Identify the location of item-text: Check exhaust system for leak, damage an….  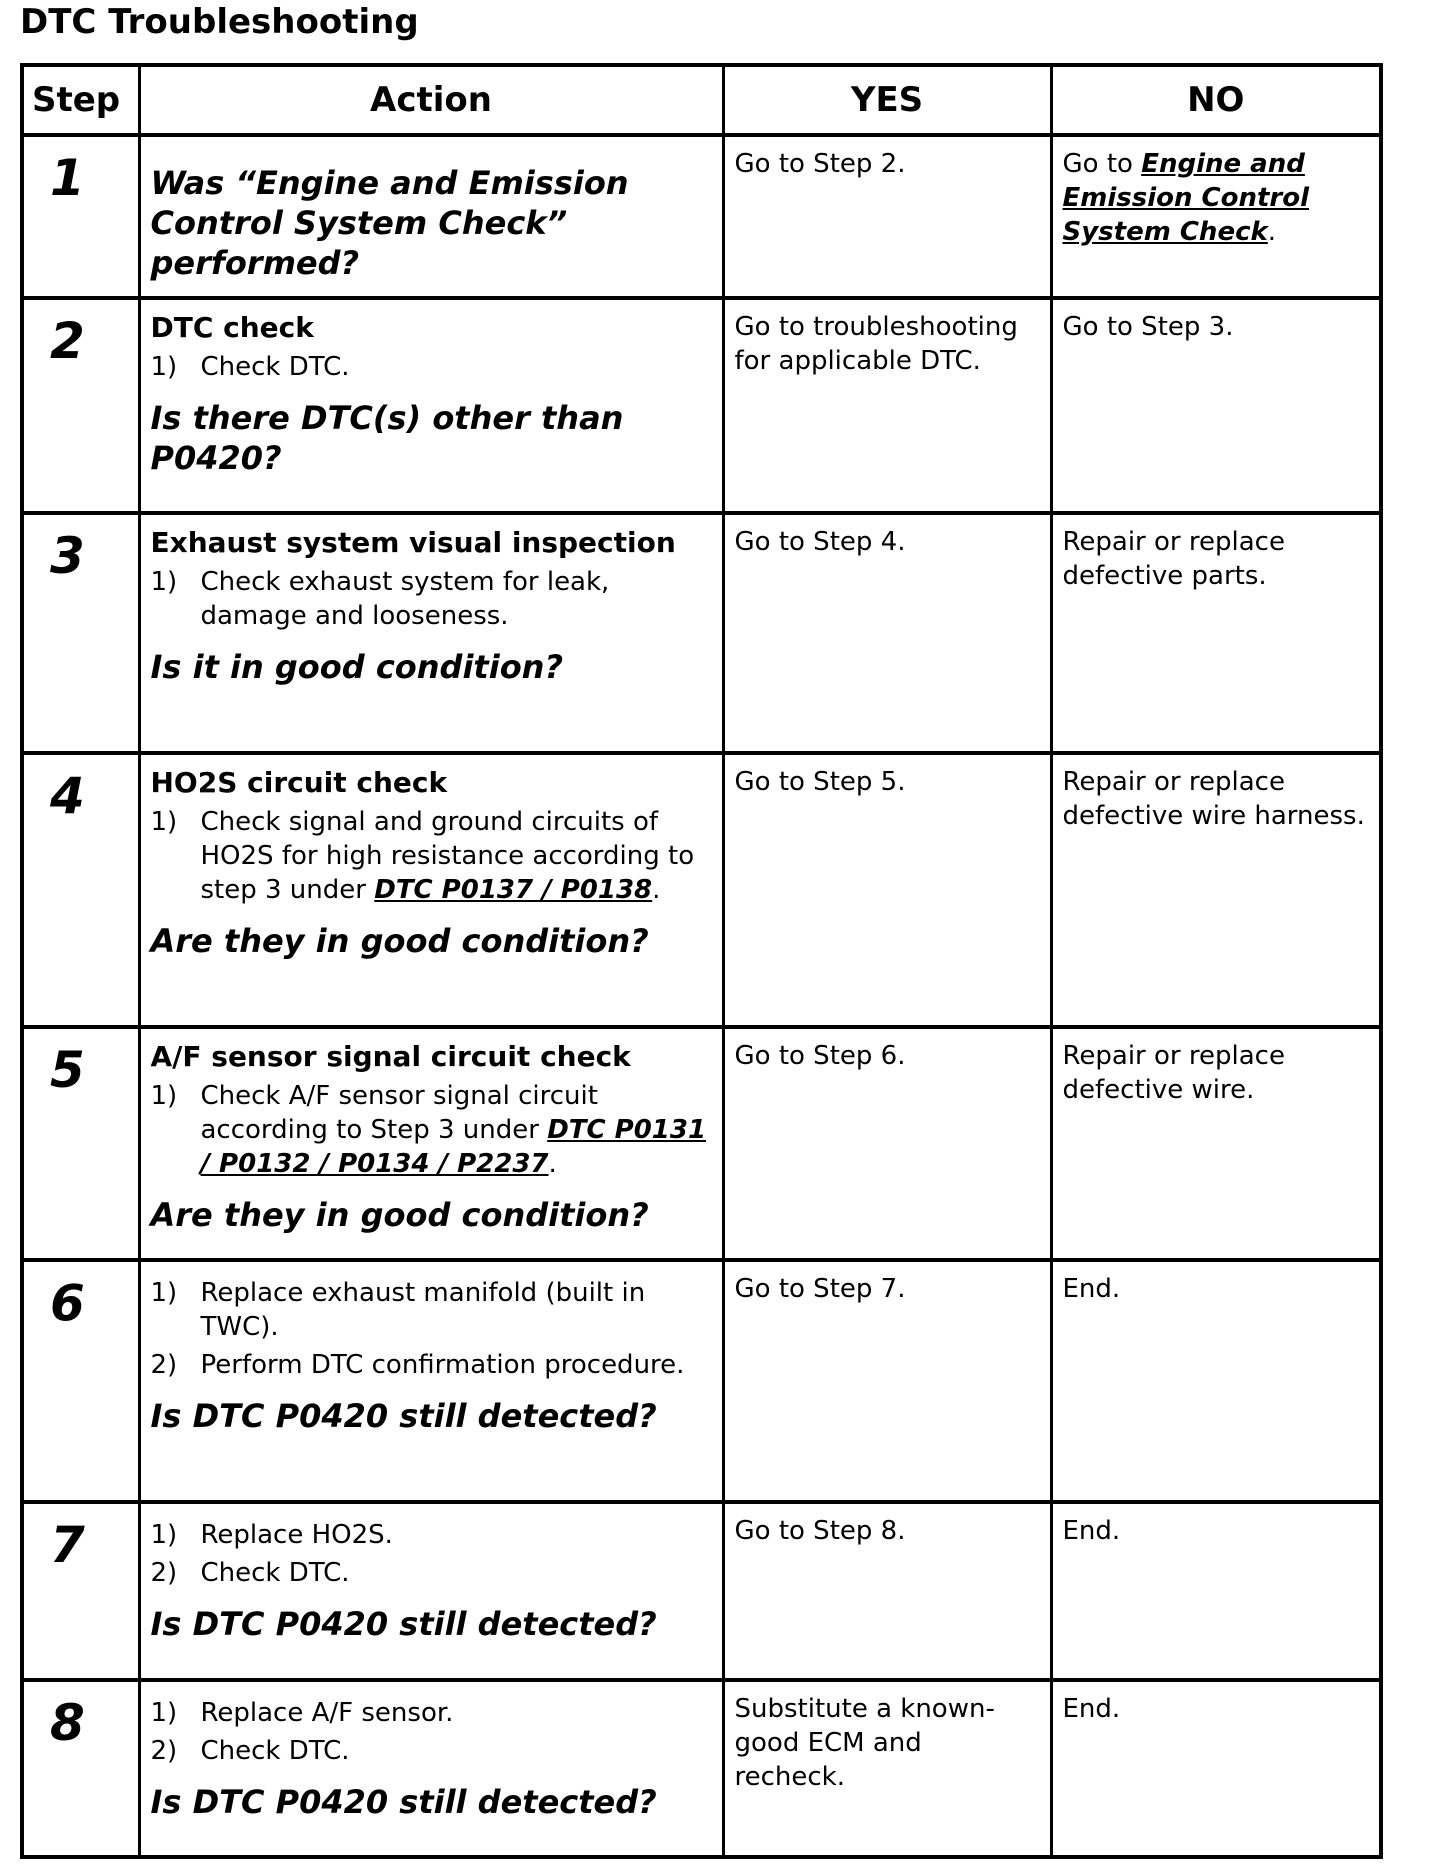
(456, 599).